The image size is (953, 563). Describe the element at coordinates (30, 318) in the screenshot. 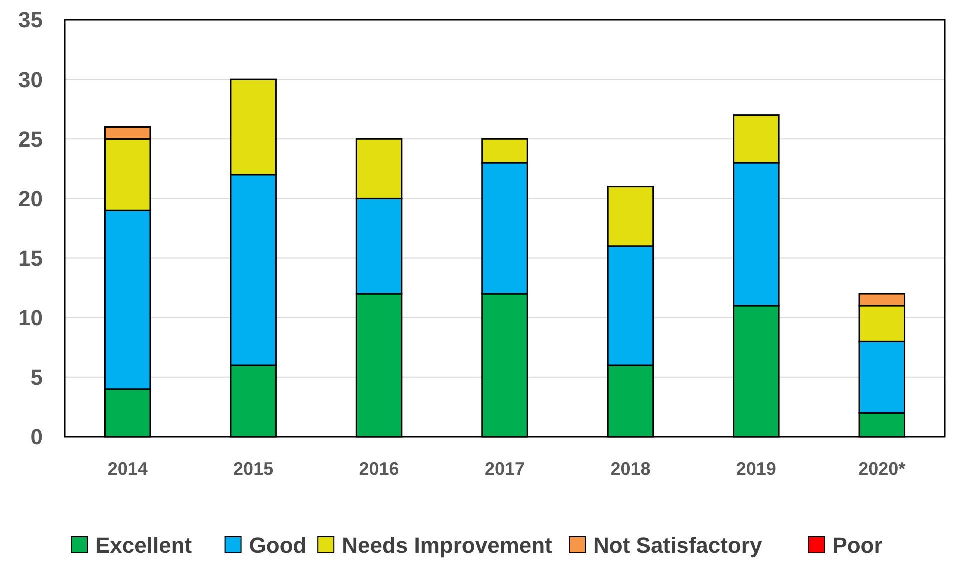

I see `y-tick-label: 10` at that location.